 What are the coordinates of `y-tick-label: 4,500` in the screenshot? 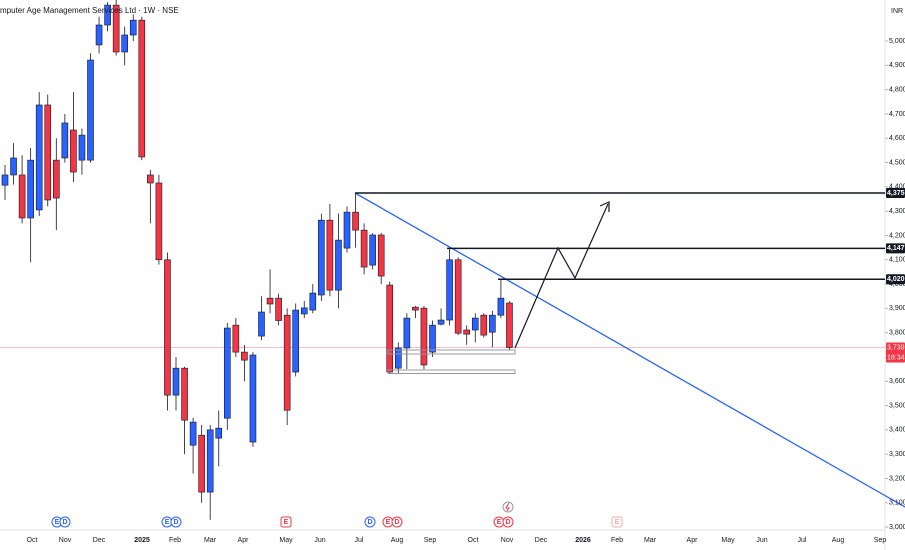 It's located at (897, 162).